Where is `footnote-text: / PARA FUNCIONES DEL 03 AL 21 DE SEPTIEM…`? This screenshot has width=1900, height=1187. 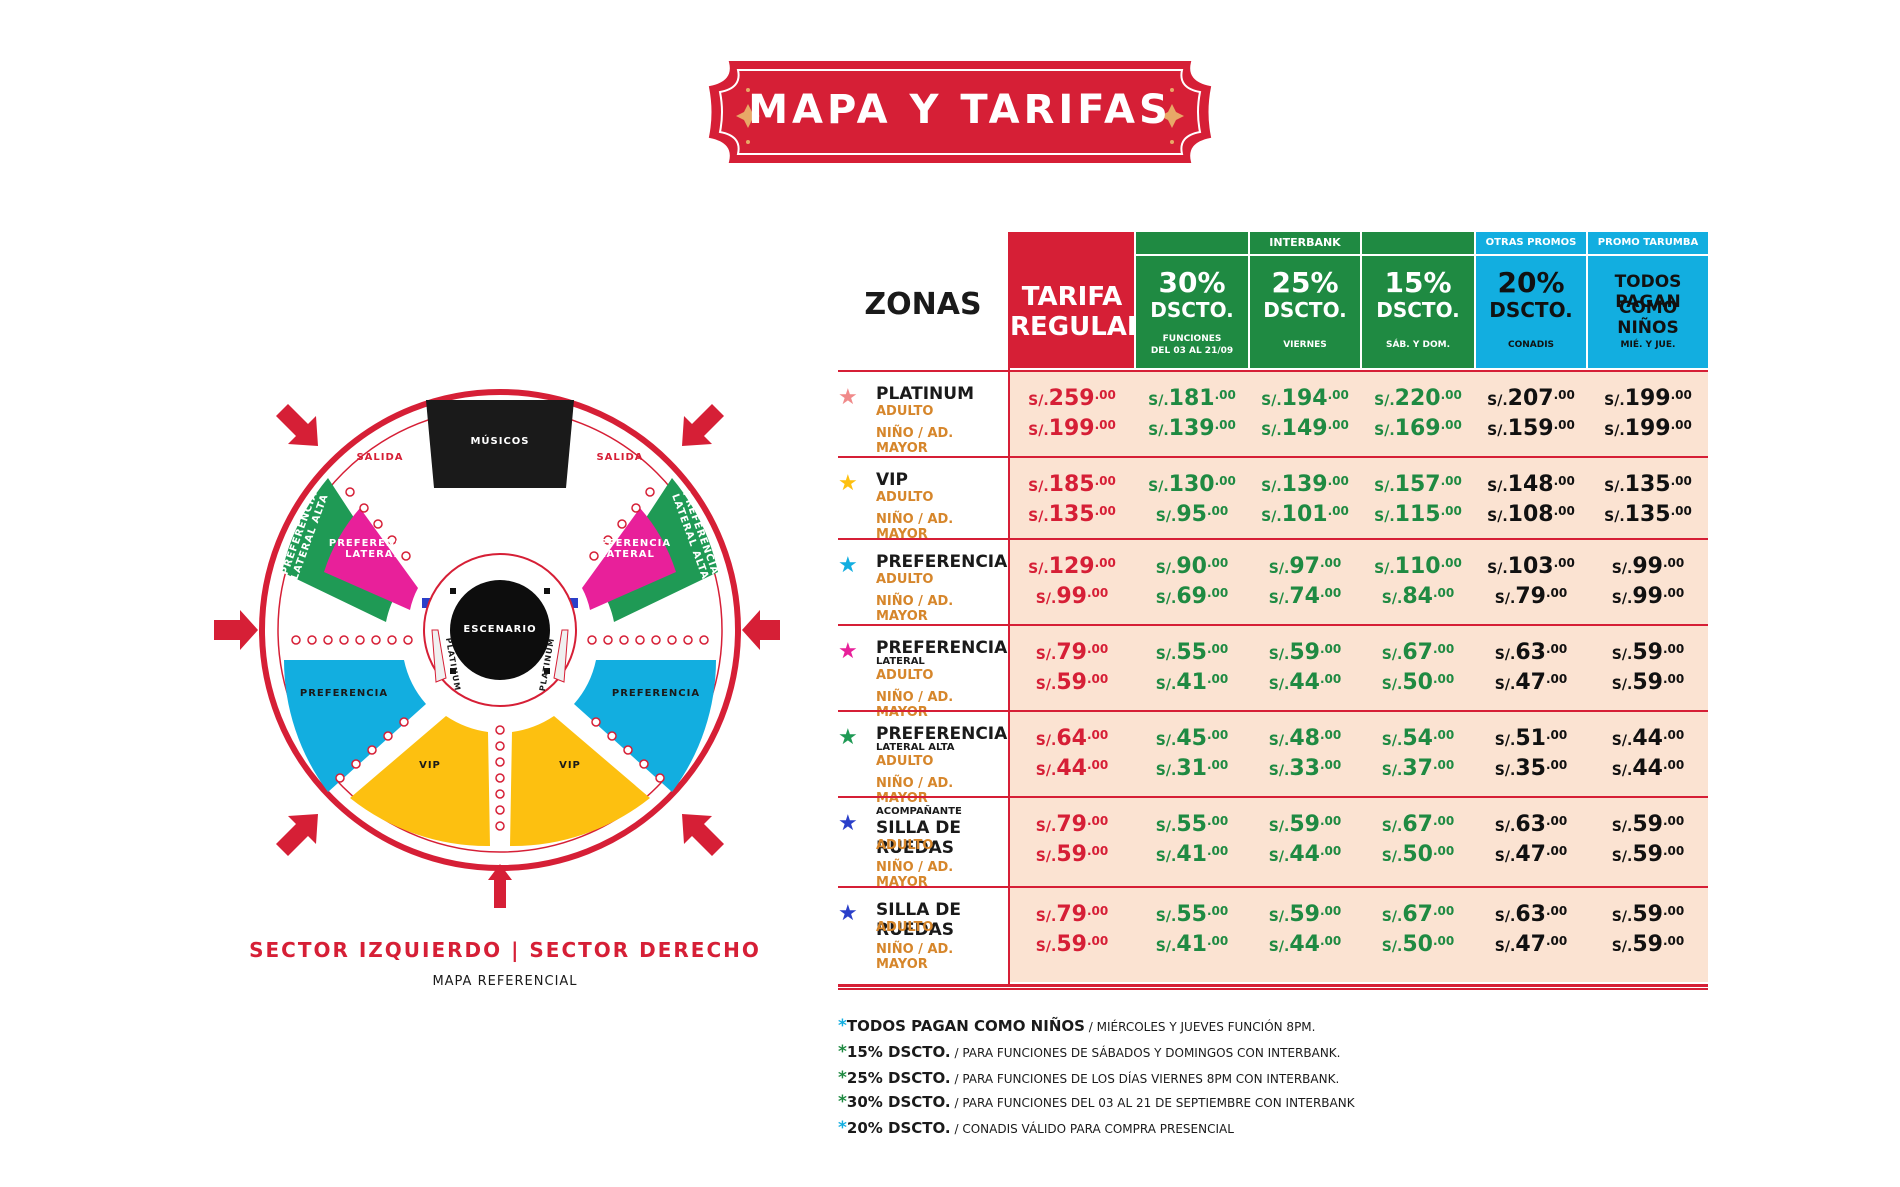 footnote-text: / PARA FUNCIONES DEL 03 AL 21 DE SEPTIEM… is located at coordinates (1152, 1103).